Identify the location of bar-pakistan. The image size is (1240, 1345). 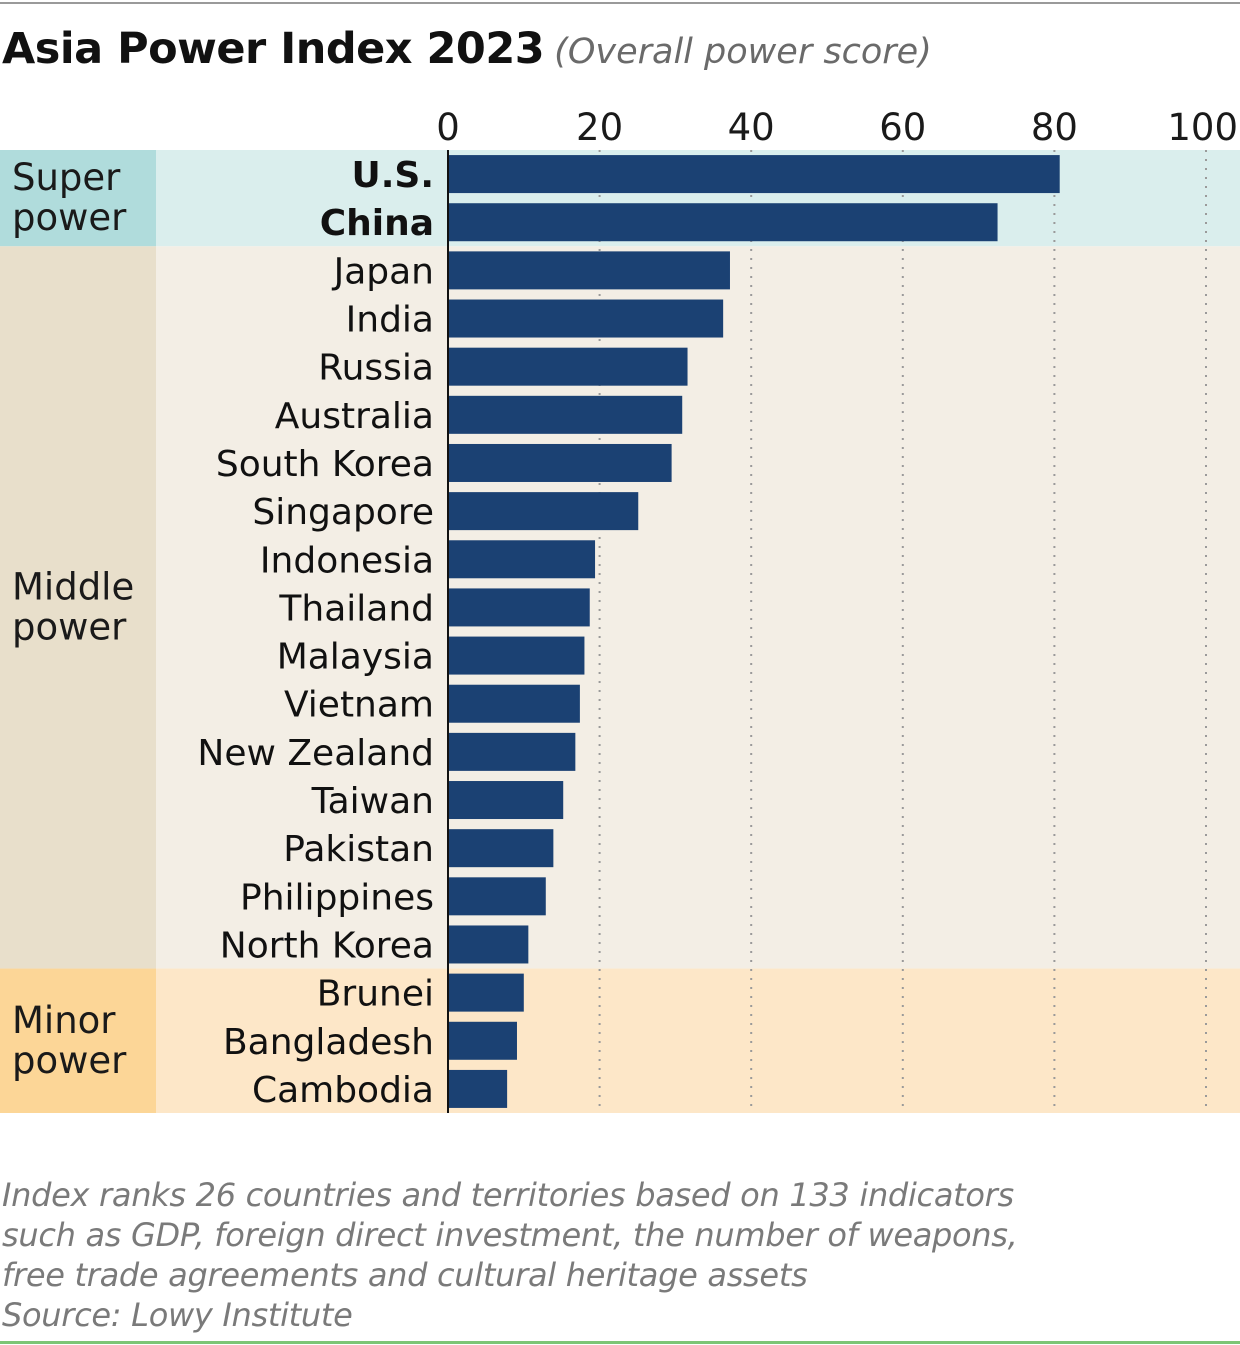
(501, 848).